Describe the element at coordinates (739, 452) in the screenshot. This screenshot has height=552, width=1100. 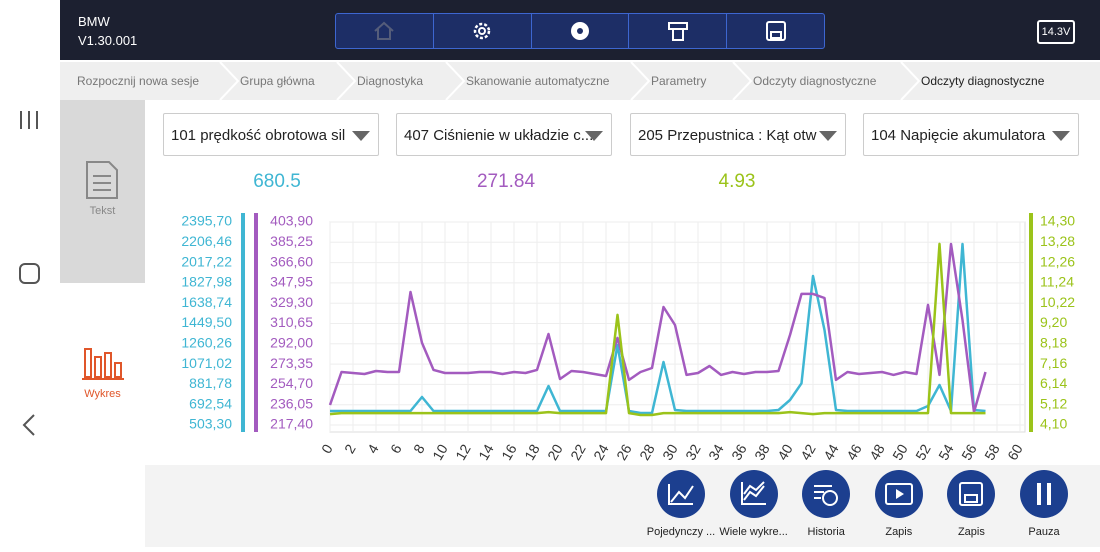
I see `x-tick-label: 36` at that location.